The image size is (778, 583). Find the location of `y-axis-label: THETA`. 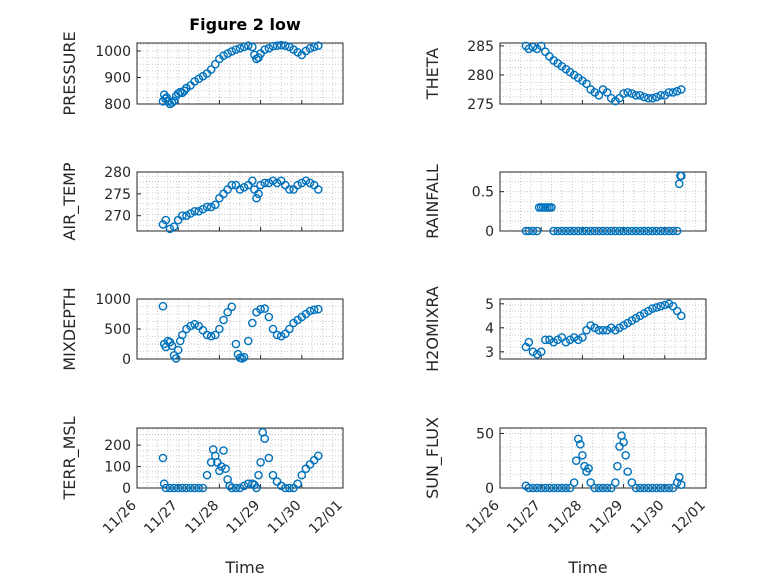

y-axis-label: THETA is located at coordinates (432, 74).